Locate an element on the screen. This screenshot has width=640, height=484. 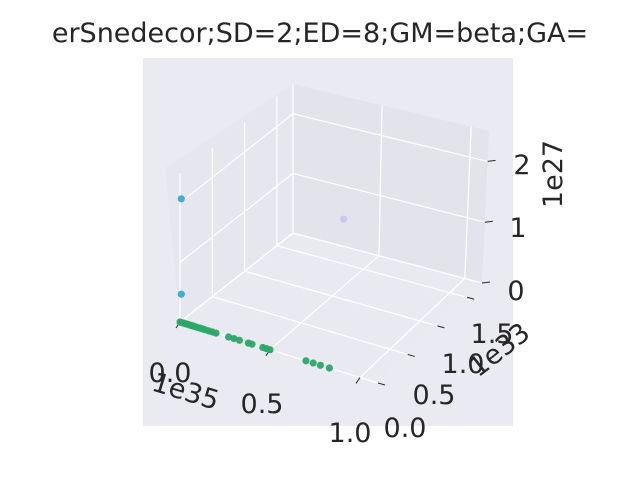
left-pane is located at coordinates (229, 203).